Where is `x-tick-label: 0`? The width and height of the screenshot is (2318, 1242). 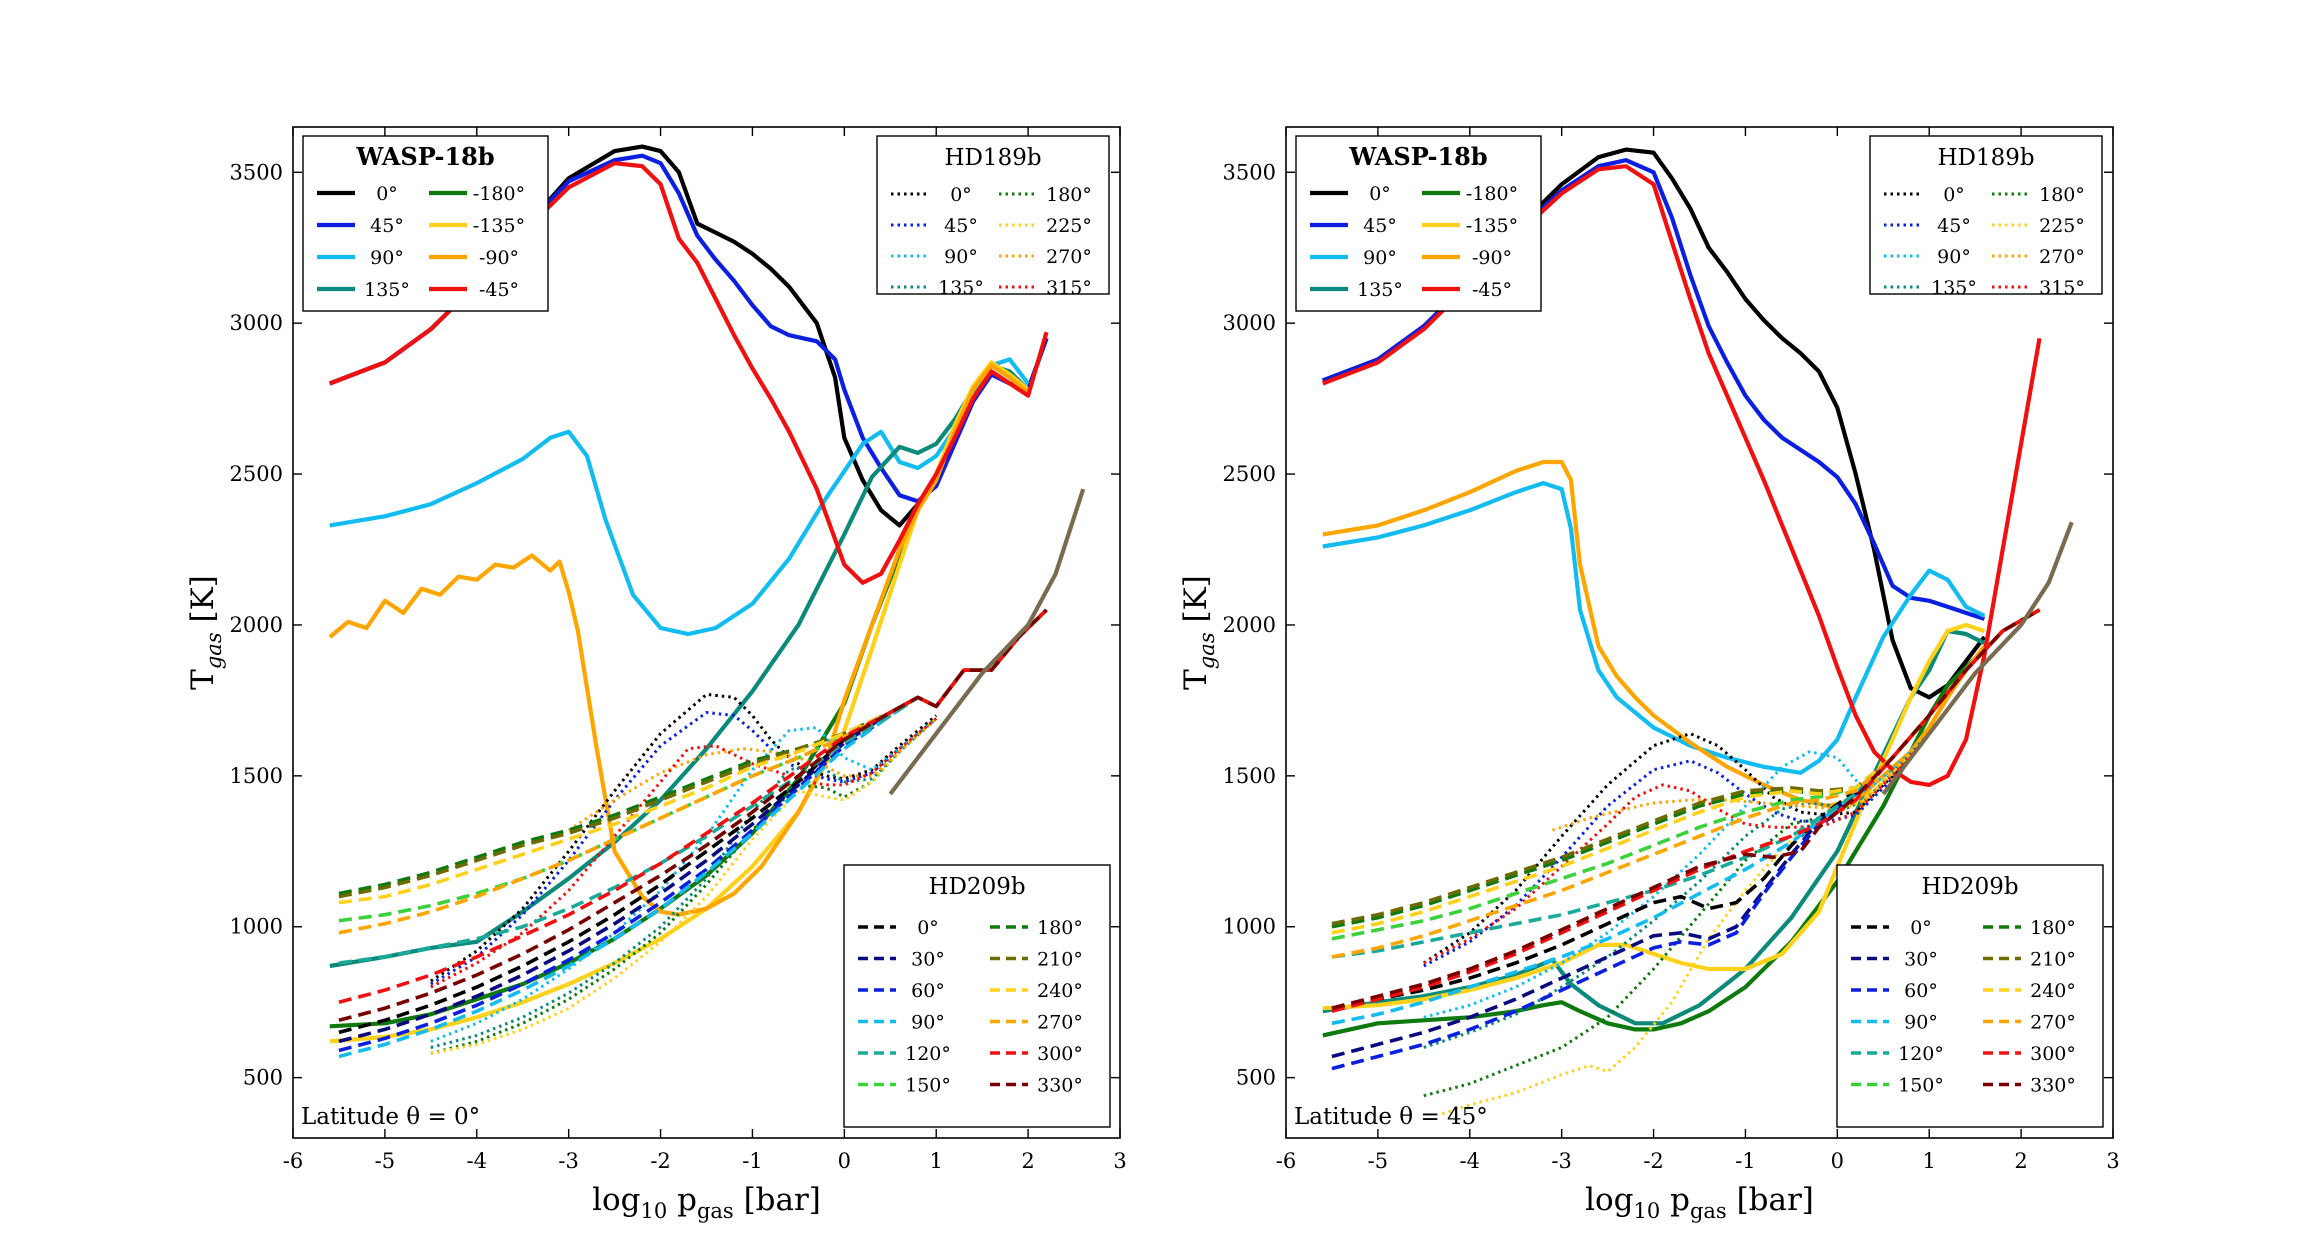
x-tick-label: 0 is located at coordinates (844, 1161).